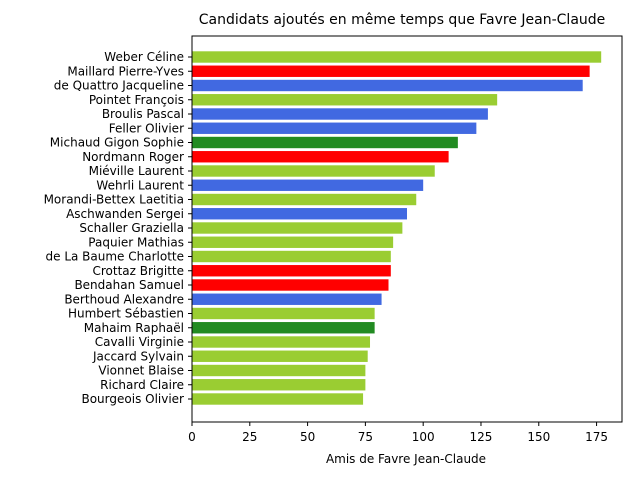 This screenshot has height=484, width=640. Describe the element at coordinates (129, 285) in the screenshot. I see `y-tick-label: Bendahan Samuel` at that location.